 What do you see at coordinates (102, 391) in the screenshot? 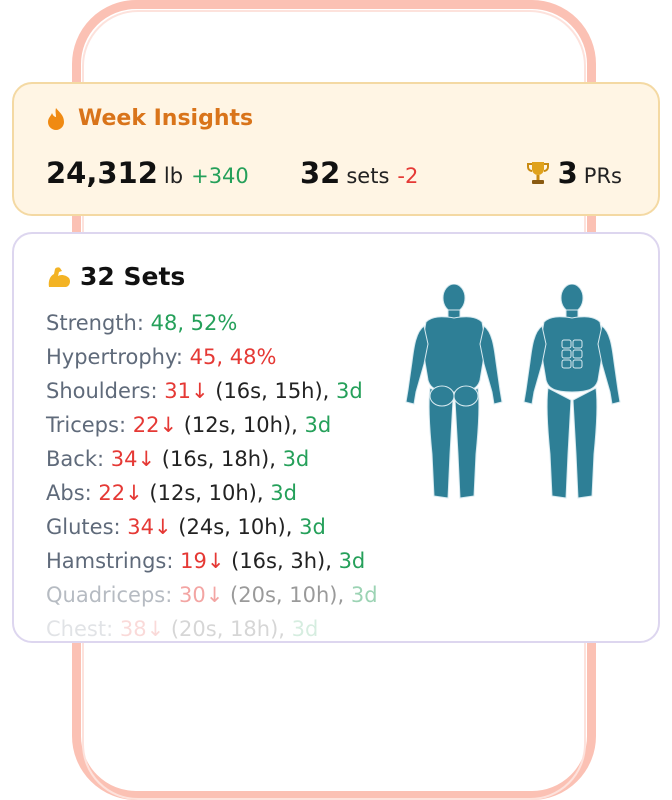
I see `muscle-name: Shoulders:` at bounding box center [102, 391].